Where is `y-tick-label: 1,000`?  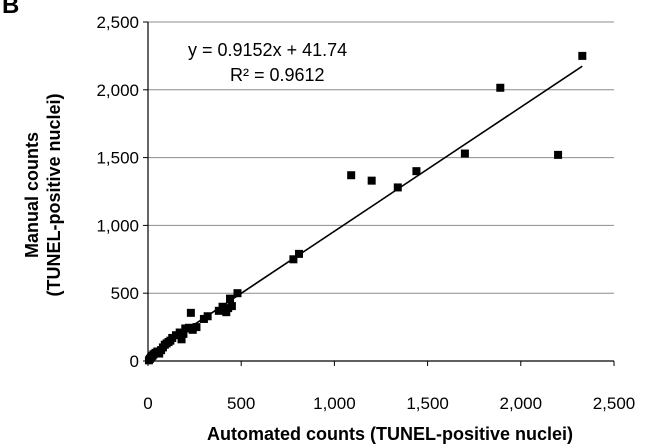 y-tick-label: 1,000 is located at coordinates (117, 225).